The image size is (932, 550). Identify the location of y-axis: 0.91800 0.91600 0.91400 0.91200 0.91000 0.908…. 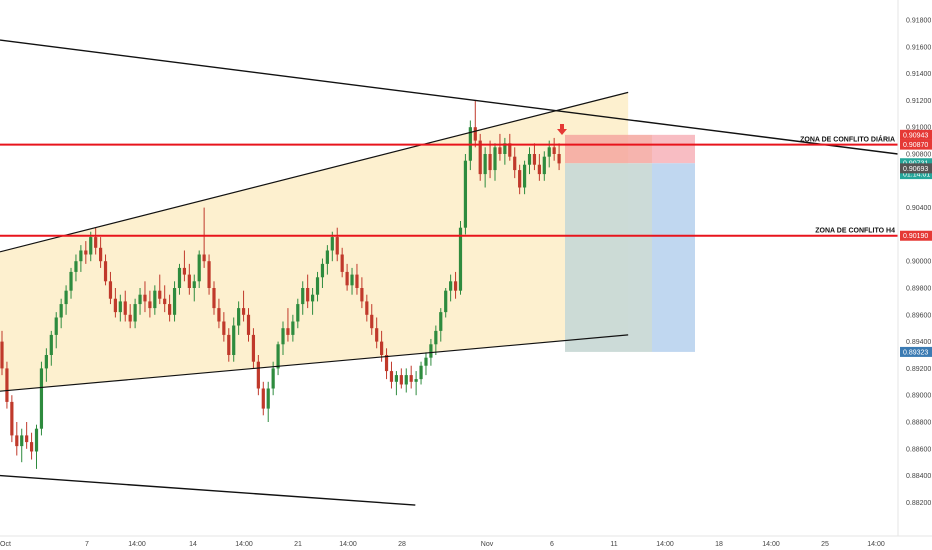
(914, 275).